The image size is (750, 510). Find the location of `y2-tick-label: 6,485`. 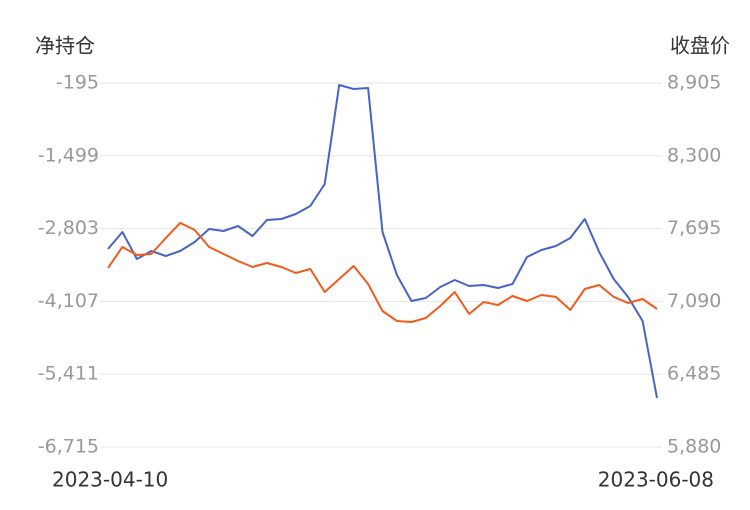

y2-tick-label: 6,485 is located at coordinates (694, 374).